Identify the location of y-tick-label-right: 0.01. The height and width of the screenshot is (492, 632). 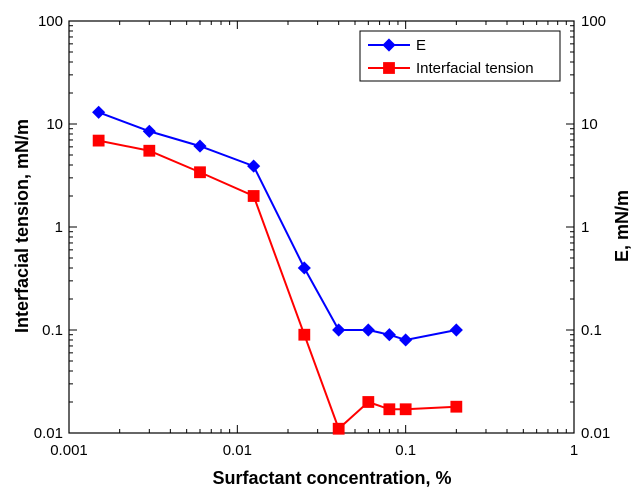
(595, 433).